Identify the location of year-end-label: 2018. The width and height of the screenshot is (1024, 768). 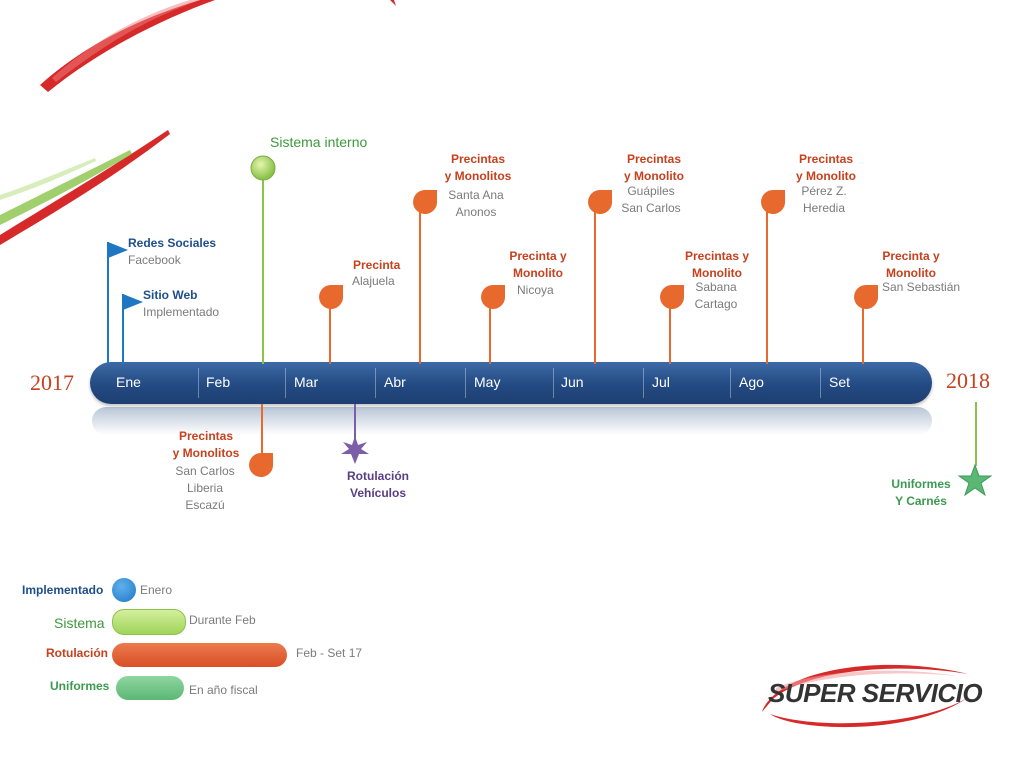
(968, 380).